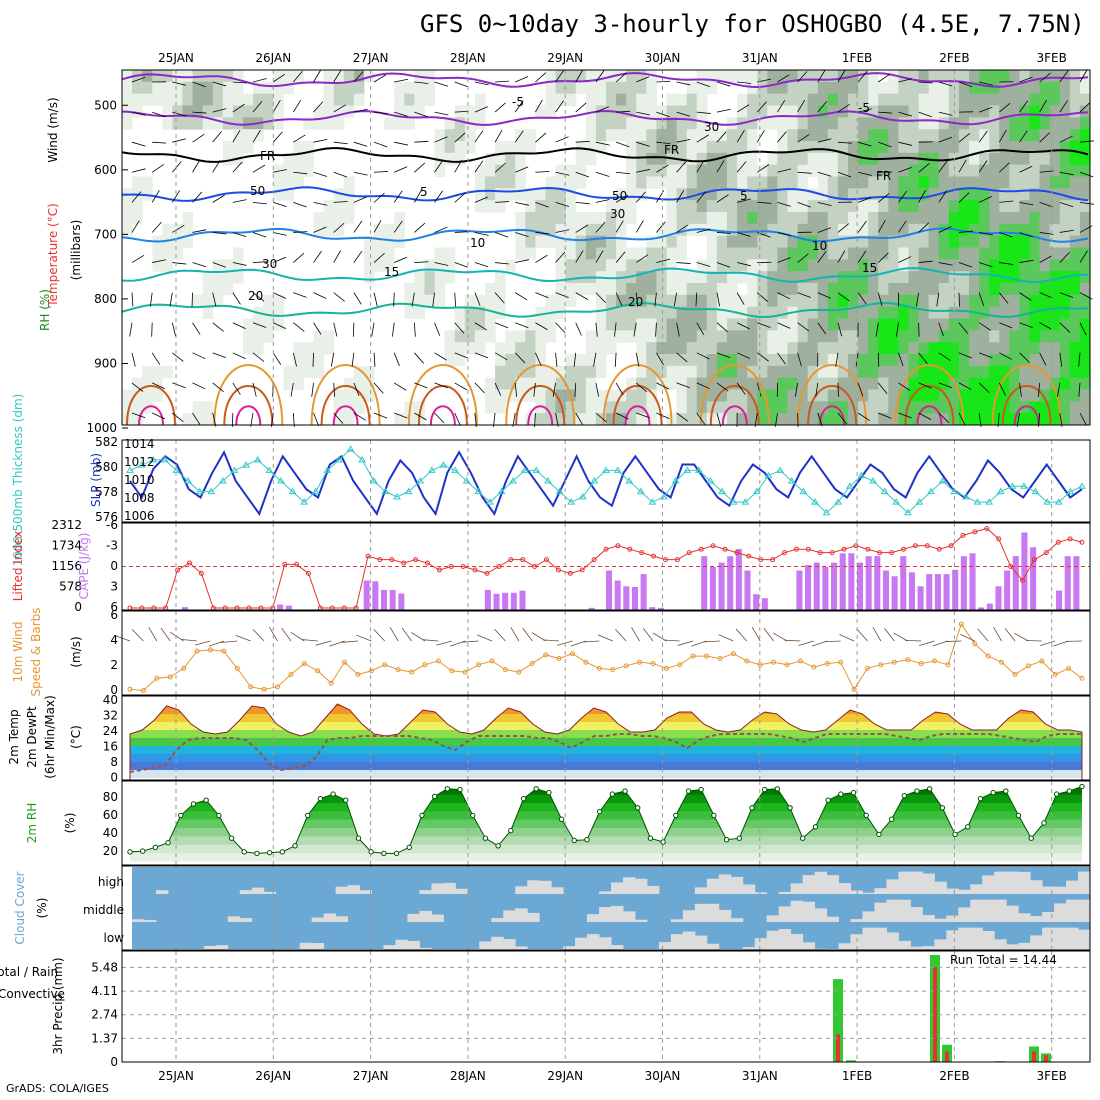  Describe the element at coordinates (257, 191) in the screenshot. I see `rh-contour-label: 50` at that location.